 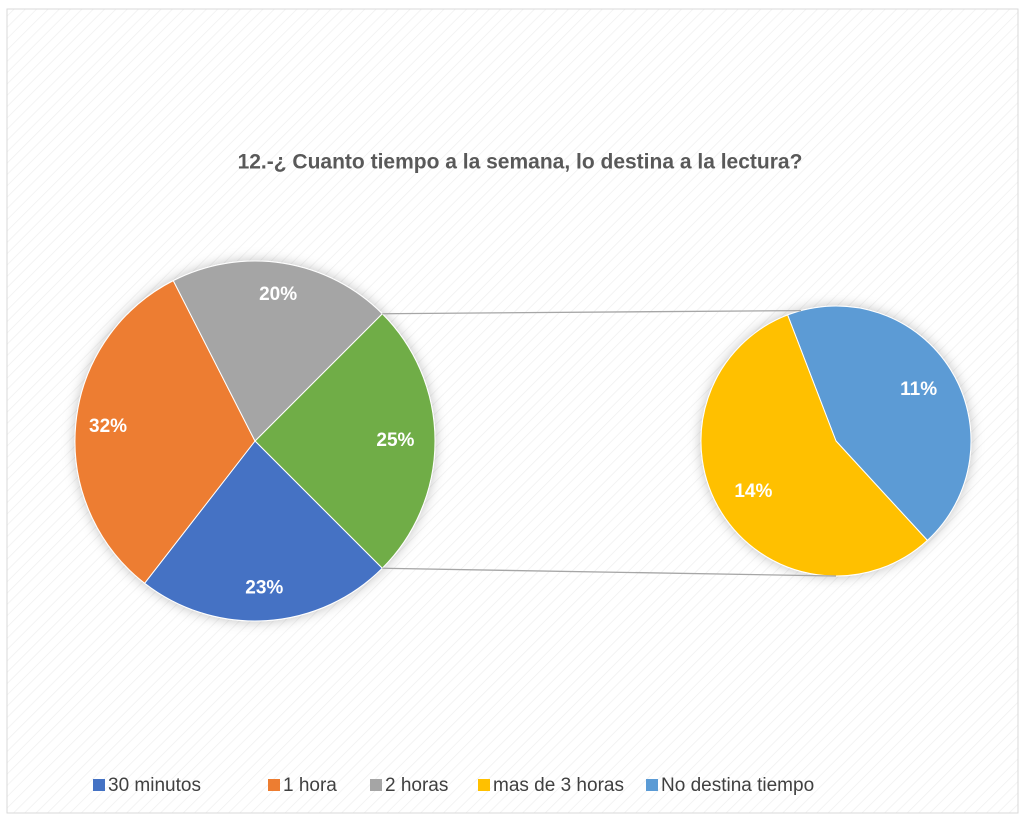 I want to click on legend-label: 30 minutos, so click(x=154, y=785).